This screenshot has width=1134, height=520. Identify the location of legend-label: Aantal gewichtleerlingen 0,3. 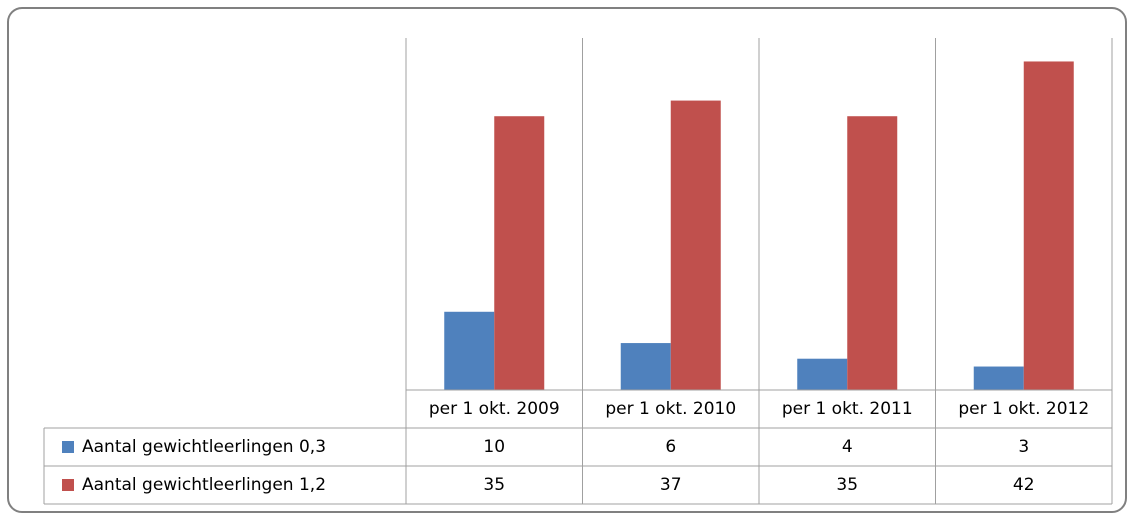
(204, 447).